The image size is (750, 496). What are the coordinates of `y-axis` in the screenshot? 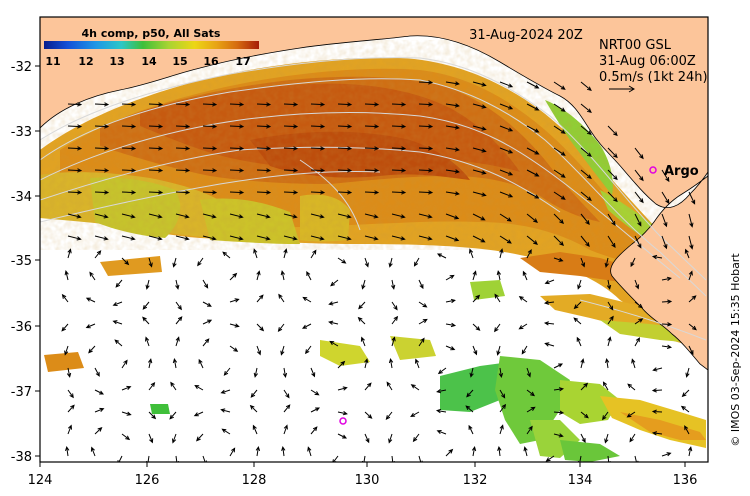 It's located at (37, 261).